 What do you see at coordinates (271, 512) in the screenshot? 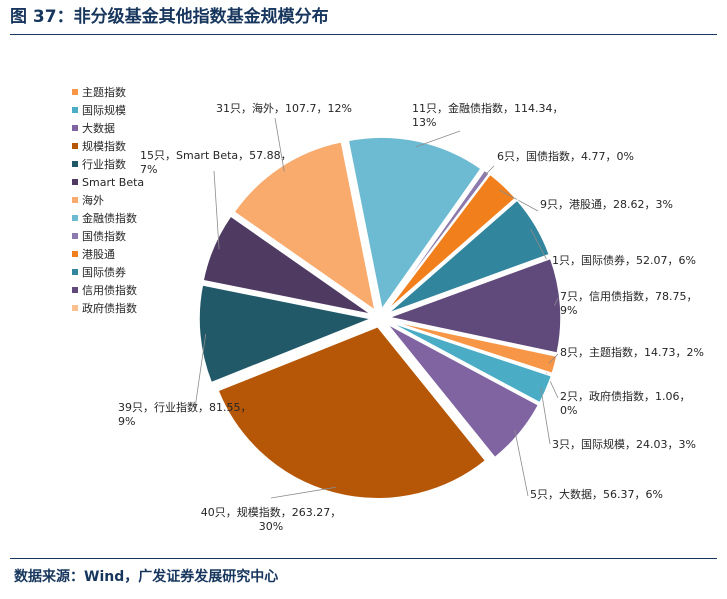
I see `data-label-line: 40只，规模指数，263.27，` at bounding box center [271, 512].